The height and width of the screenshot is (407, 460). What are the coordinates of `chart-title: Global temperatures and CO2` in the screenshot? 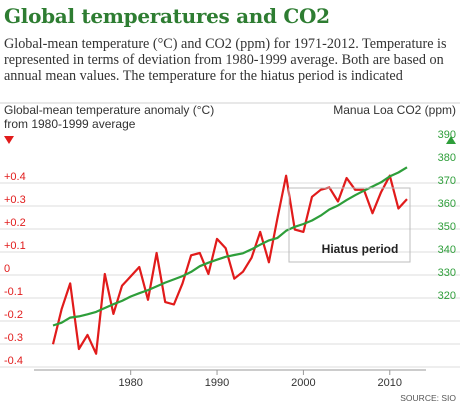 It's located at (167, 16).